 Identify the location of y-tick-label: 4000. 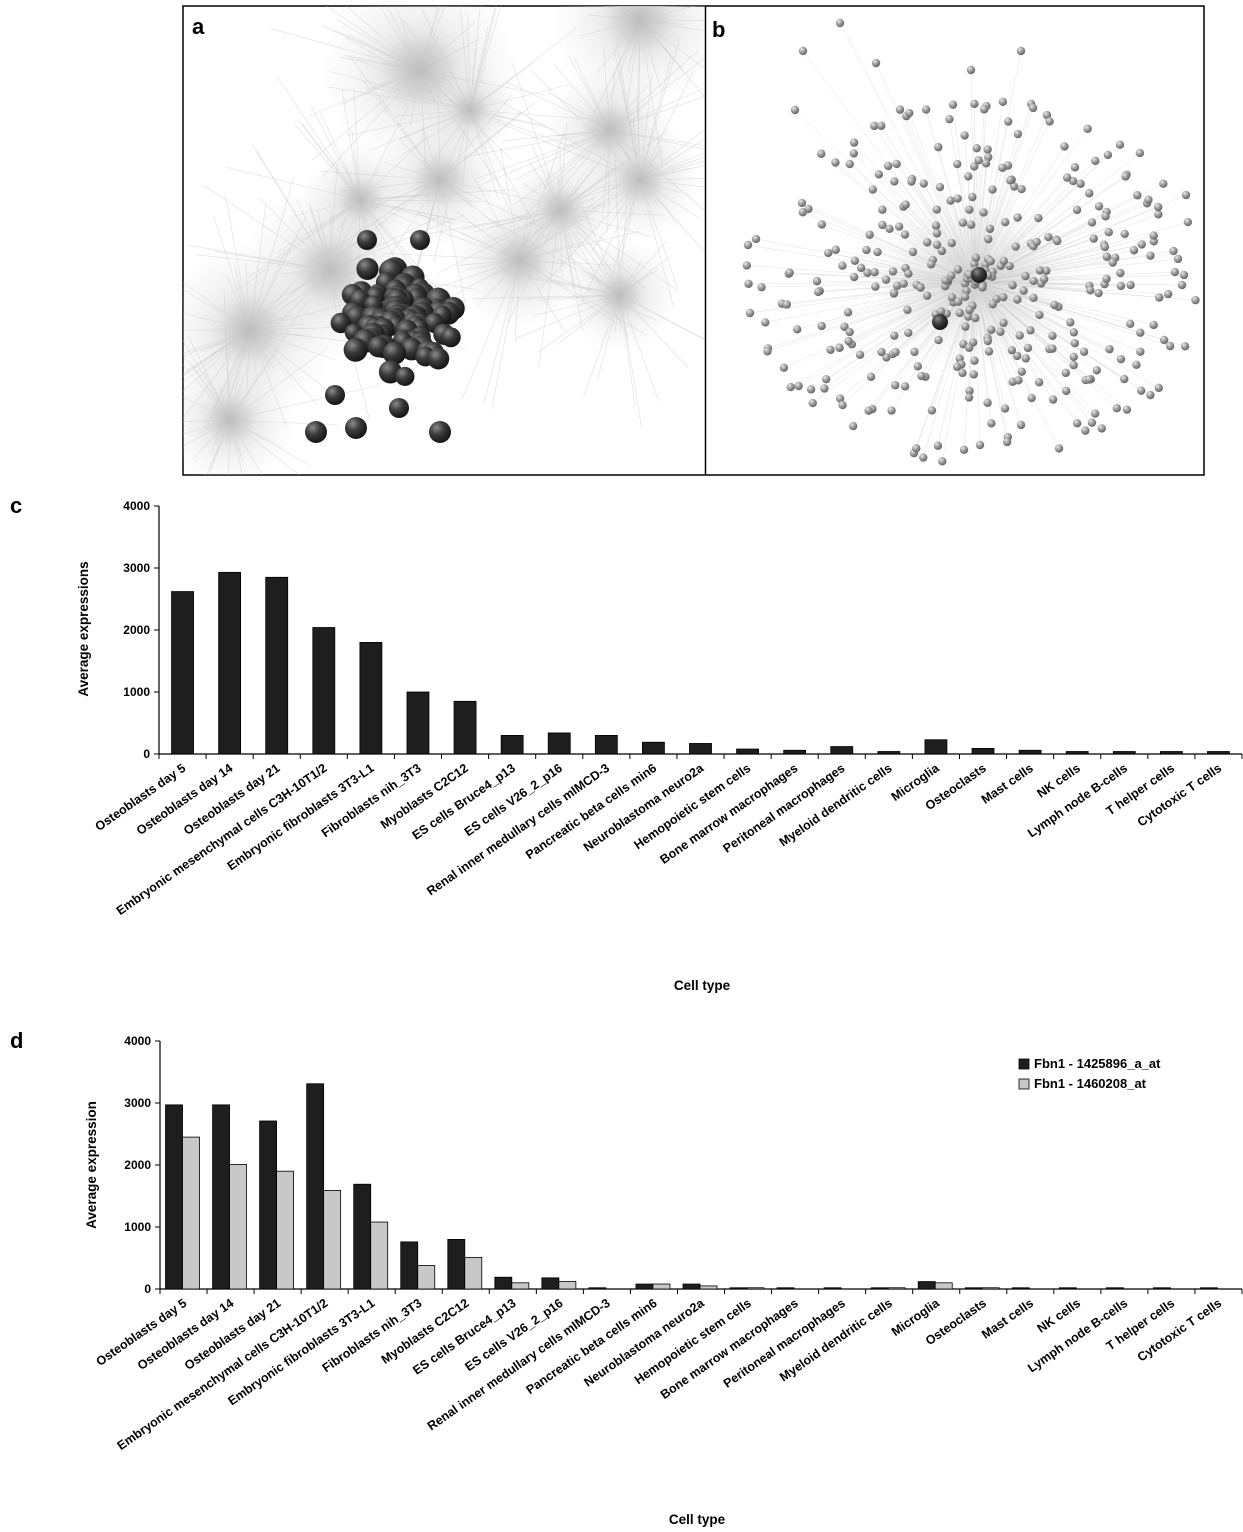
(137, 1041).